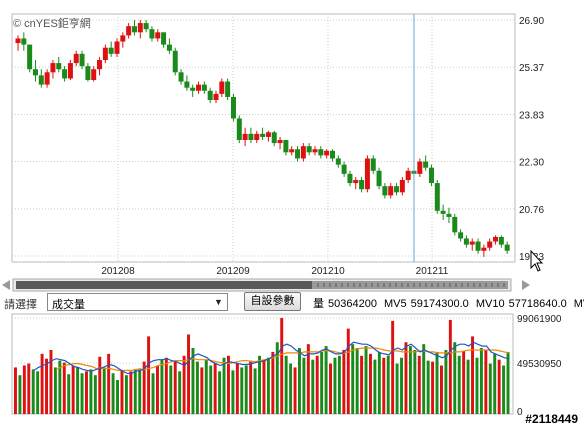 The height and width of the screenshot is (428, 584). I want to click on settings-button: 自設參數, so click(272, 301).